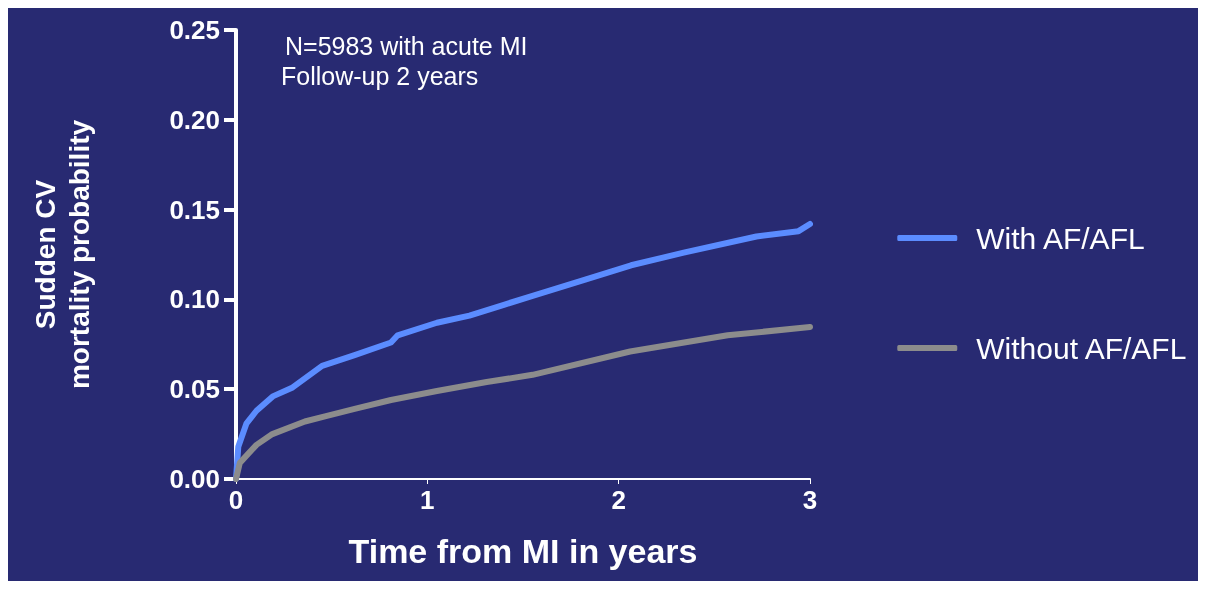 The height and width of the screenshot is (589, 1206). Describe the element at coordinates (62, 254) in the screenshot. I see `y-axis-title: Sudden CV mortality probability` at that location.